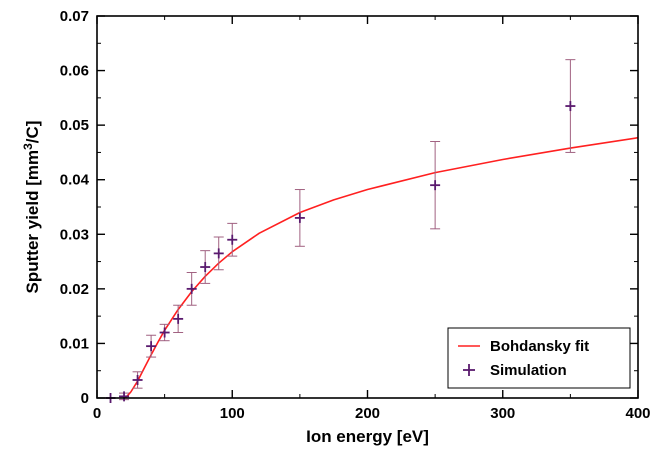 This screenshot has width=658, height=460. Describe the element at coordinates (74, 343) in the screenshot. I see `y-tick-label: 0.01` at that location.